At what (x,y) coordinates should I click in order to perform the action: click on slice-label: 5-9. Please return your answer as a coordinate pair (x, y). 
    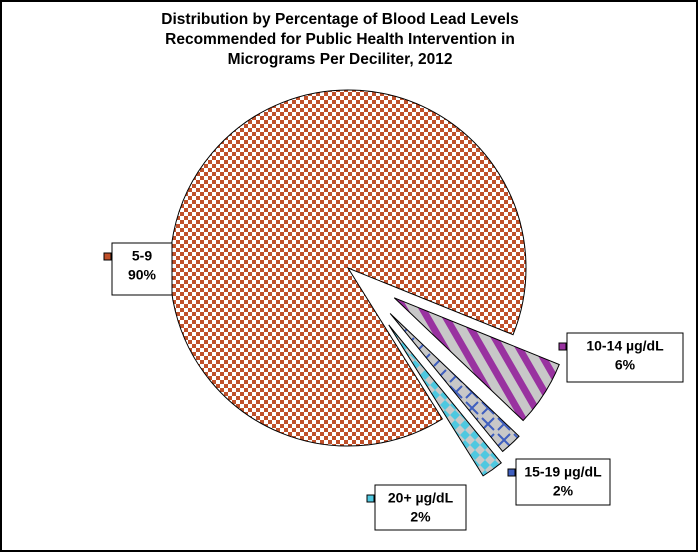
    Looking at the image, I should click on (142, 256).